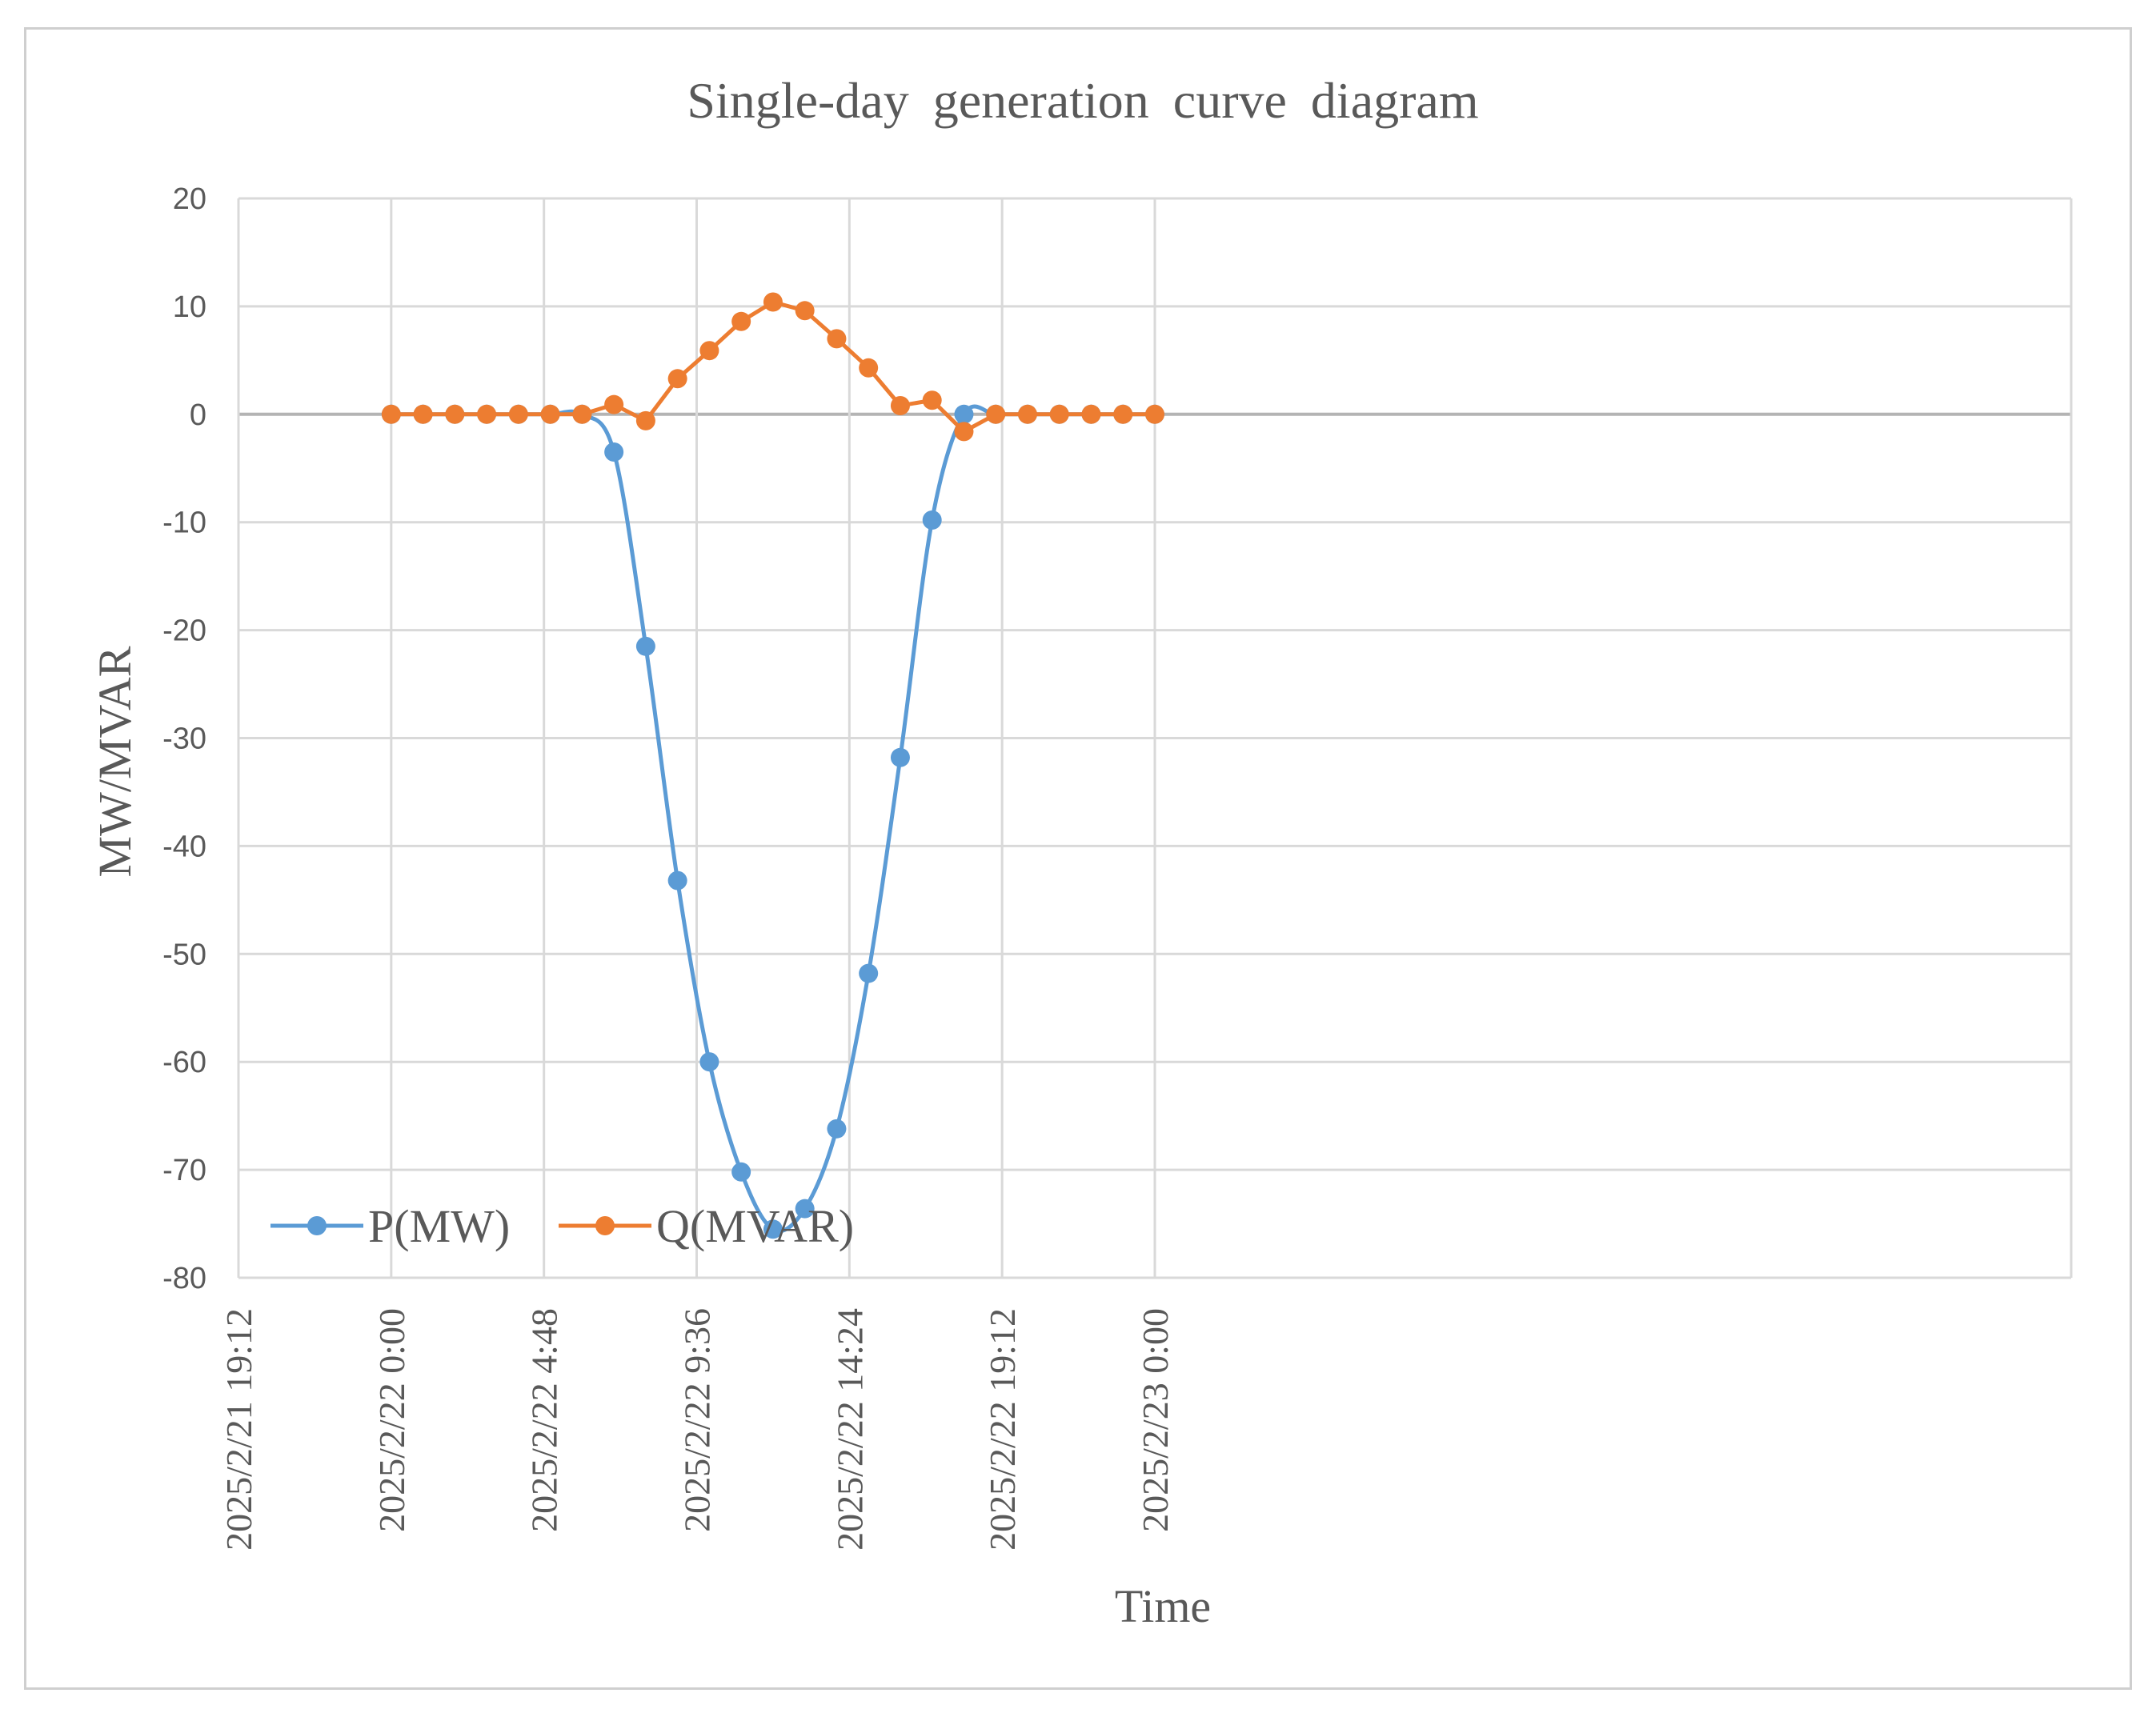 Image resolution: width=2156 pixels, height=1717 pixels. What do you see at coordinates (1003, 1429) in the screenshot?
I see `x-tick-label: 2025/2/22 19:12` at bounding box center [1003, 1429].